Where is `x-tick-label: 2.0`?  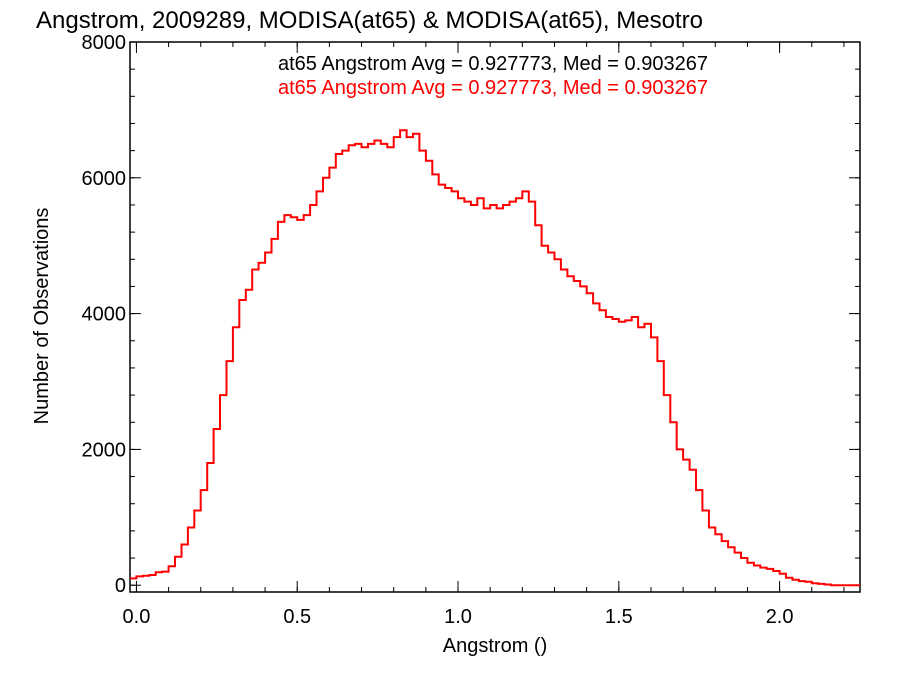 x-tick-label: 2.0 is located at coordinates (780, 617).